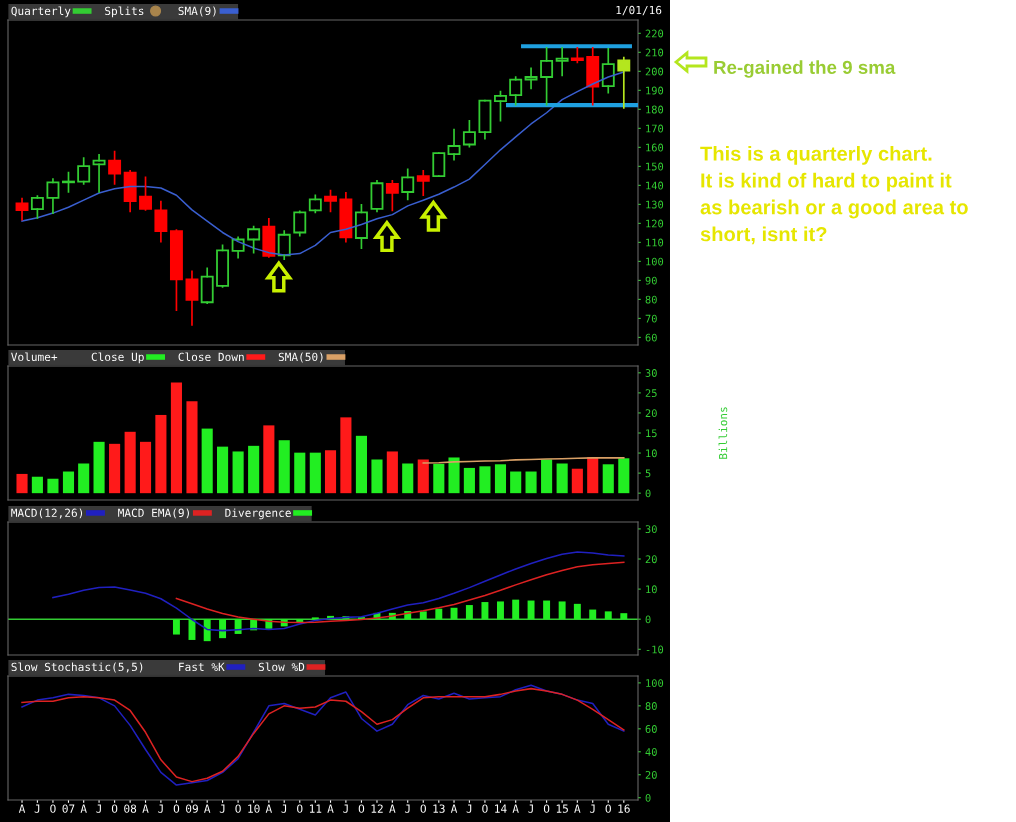  Describe the element at coordinates (338, 591) in the screenshot. I see `line-series` at that location.